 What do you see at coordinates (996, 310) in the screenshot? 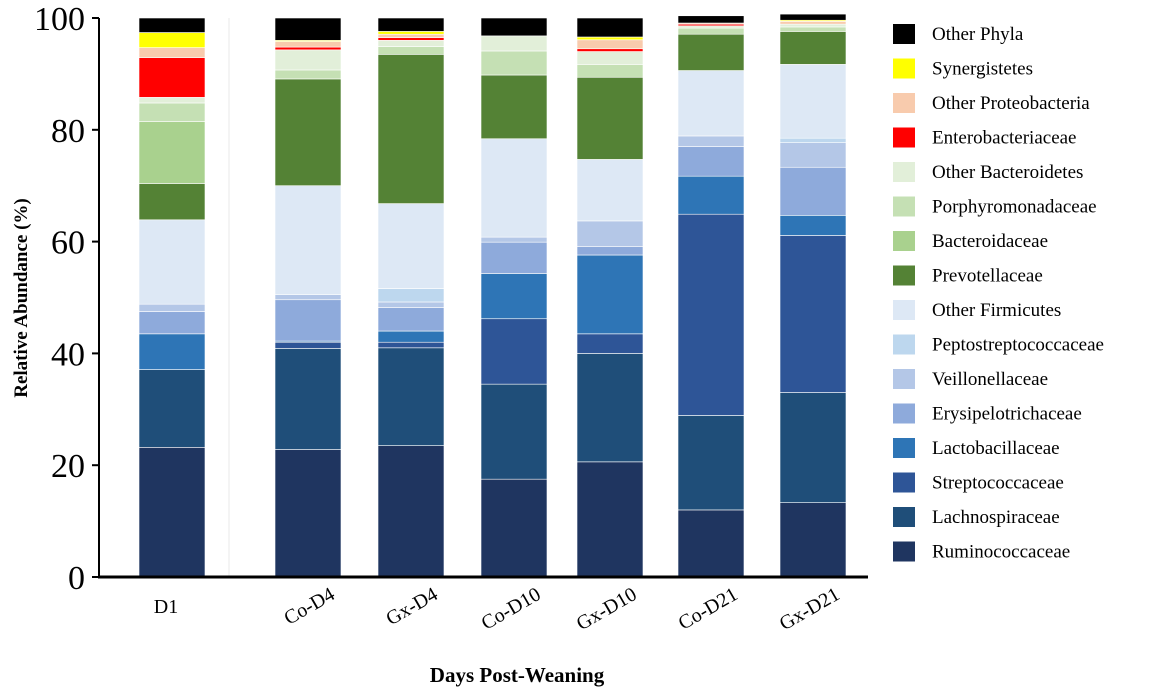
I see `legend-label: Other Firmicutes` at bounding box center [996, 310].